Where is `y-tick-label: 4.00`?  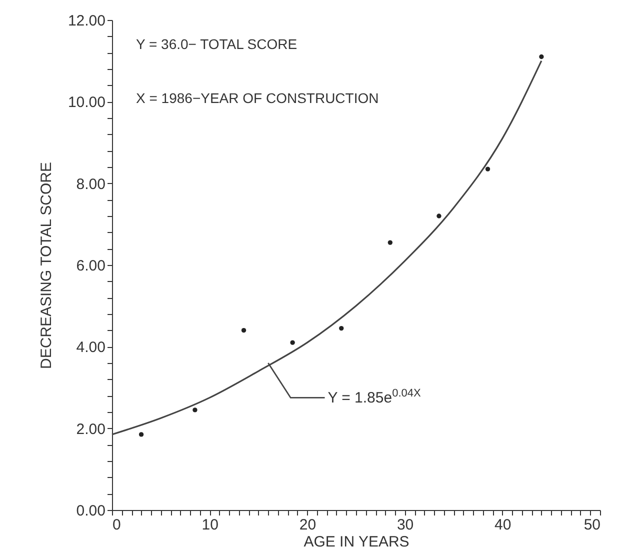
y-tick-label: 4.00 is located at coordinates (91, 347).